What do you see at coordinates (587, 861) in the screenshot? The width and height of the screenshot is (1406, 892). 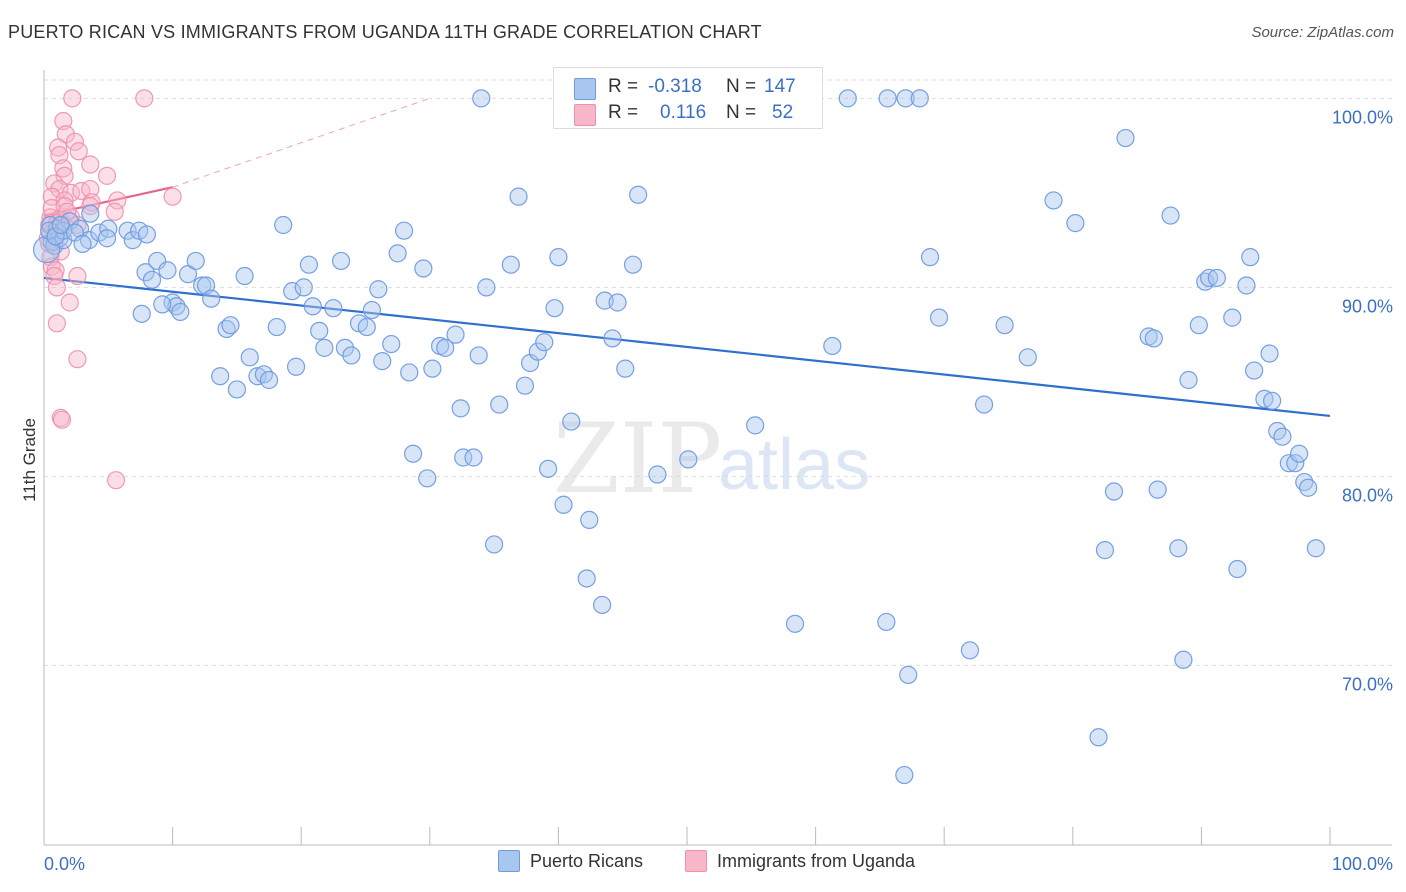 I see `legend-label: Puerto Ricans` at bounding box center [587, 861].